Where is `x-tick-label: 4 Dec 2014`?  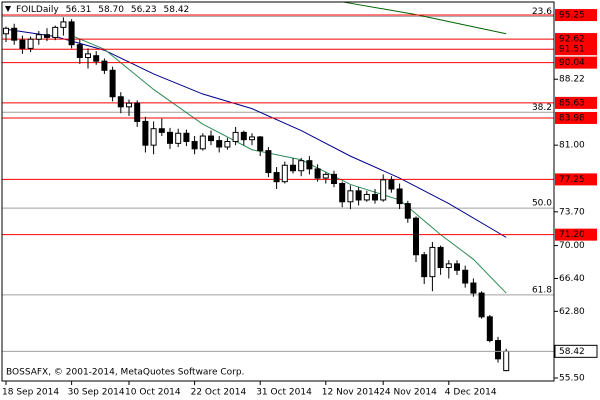 x-tick-label: 4 Dec 2014 is located at coordinates (471, 393).